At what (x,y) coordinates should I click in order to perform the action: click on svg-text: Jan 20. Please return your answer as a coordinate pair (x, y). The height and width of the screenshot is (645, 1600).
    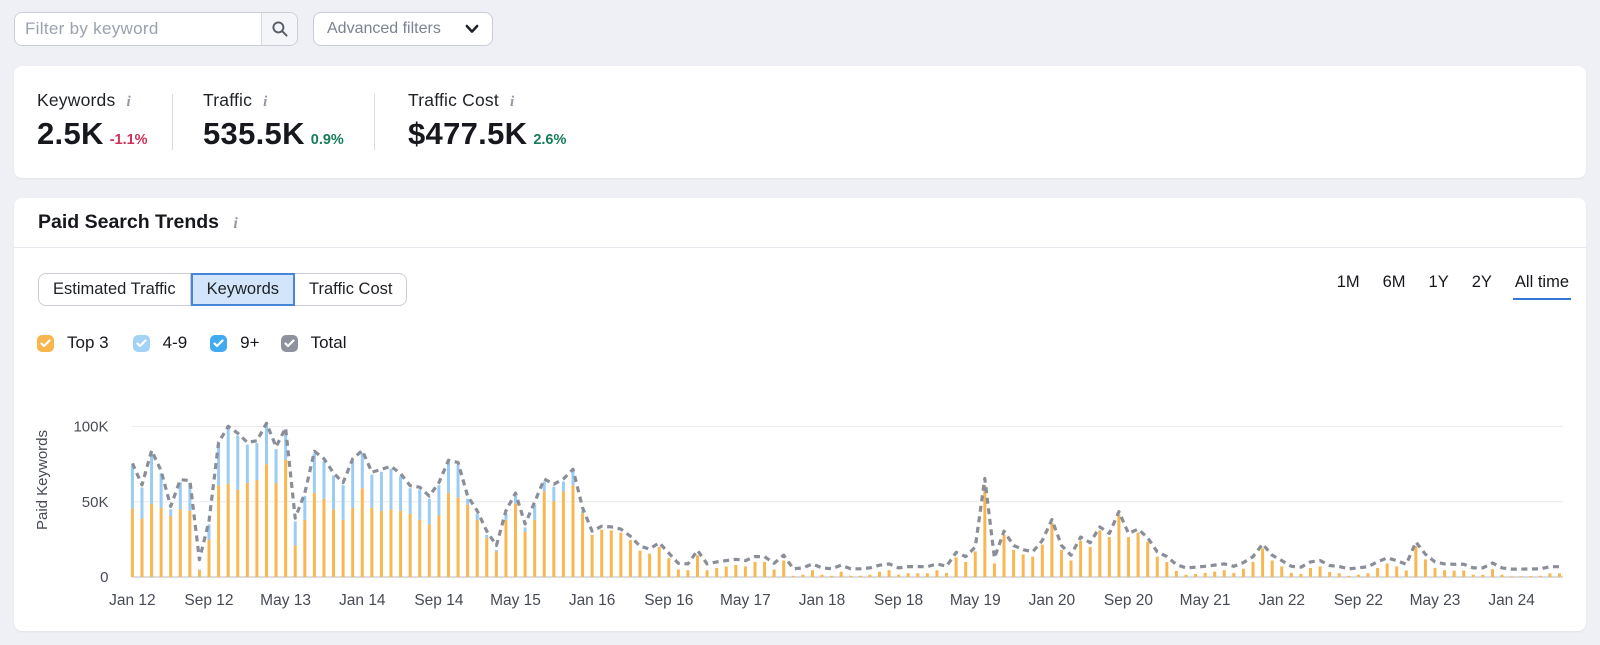
    Looking at the image, I should click on (1052, 600).